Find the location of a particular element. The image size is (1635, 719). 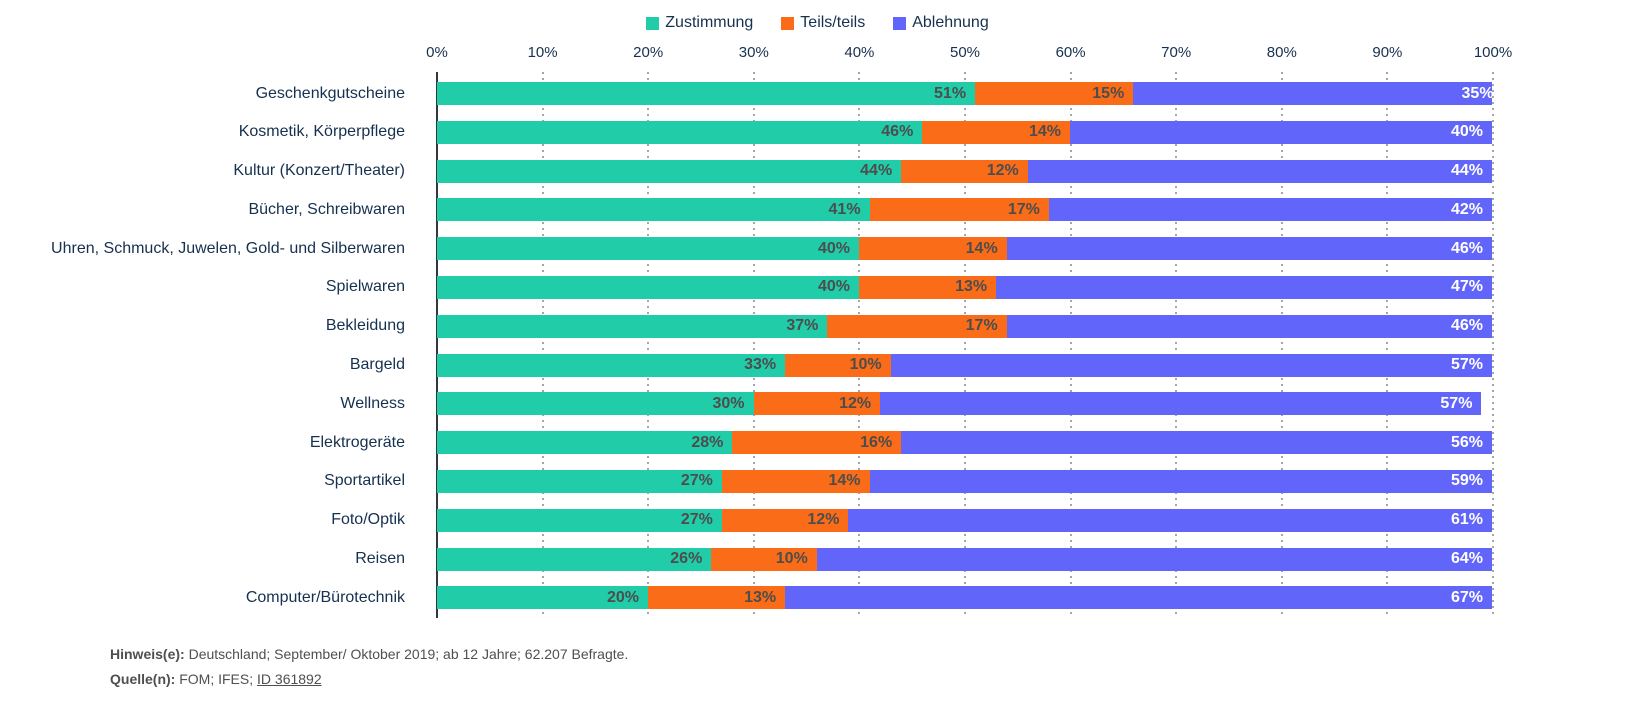

bar-segment-teils-teils: 17% is located at coordinates (917, 326).